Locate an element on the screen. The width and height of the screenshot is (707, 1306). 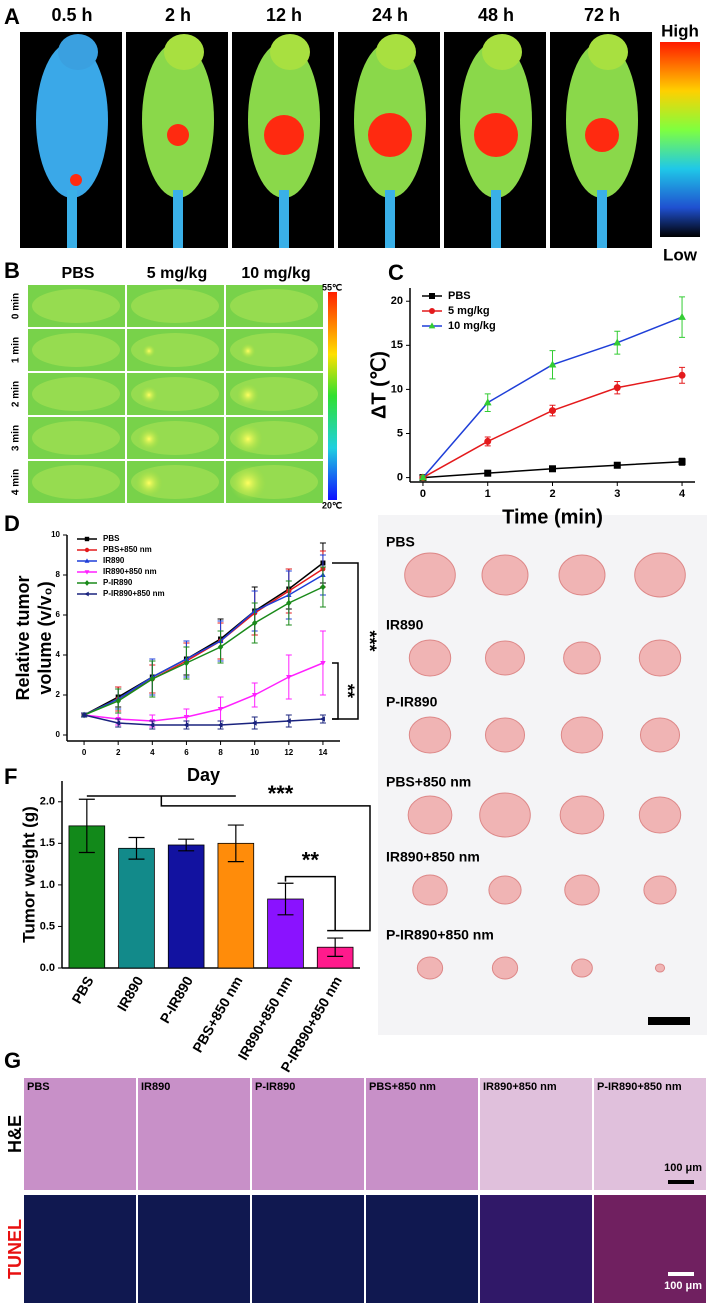
timepoint-label: 72 h is located at coordinates (602, 15).